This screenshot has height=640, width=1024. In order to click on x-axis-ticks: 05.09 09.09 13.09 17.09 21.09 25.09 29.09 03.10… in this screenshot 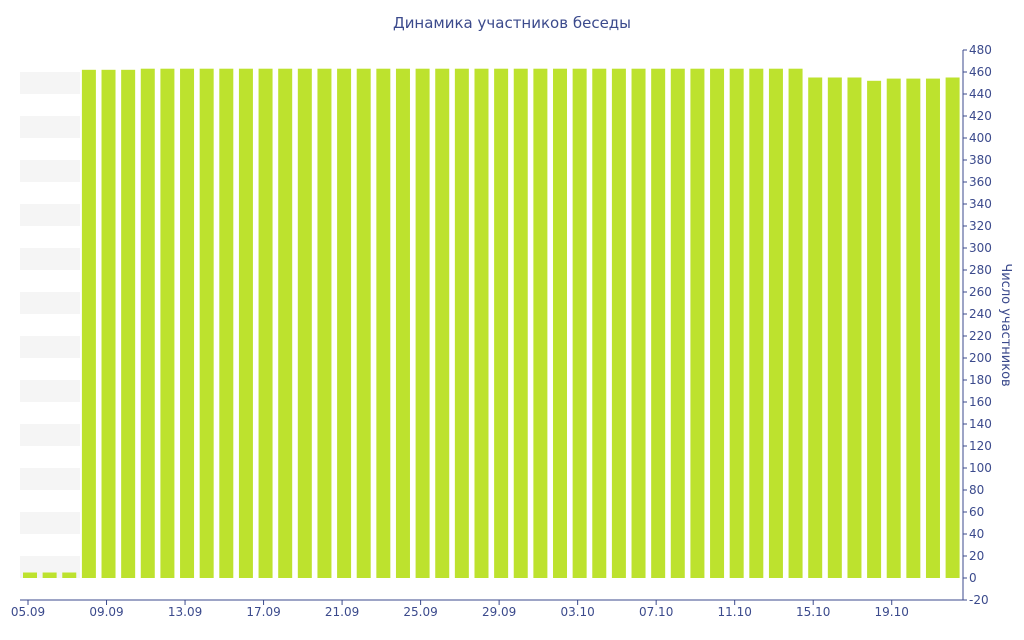, I will do `click(460, 609)`.